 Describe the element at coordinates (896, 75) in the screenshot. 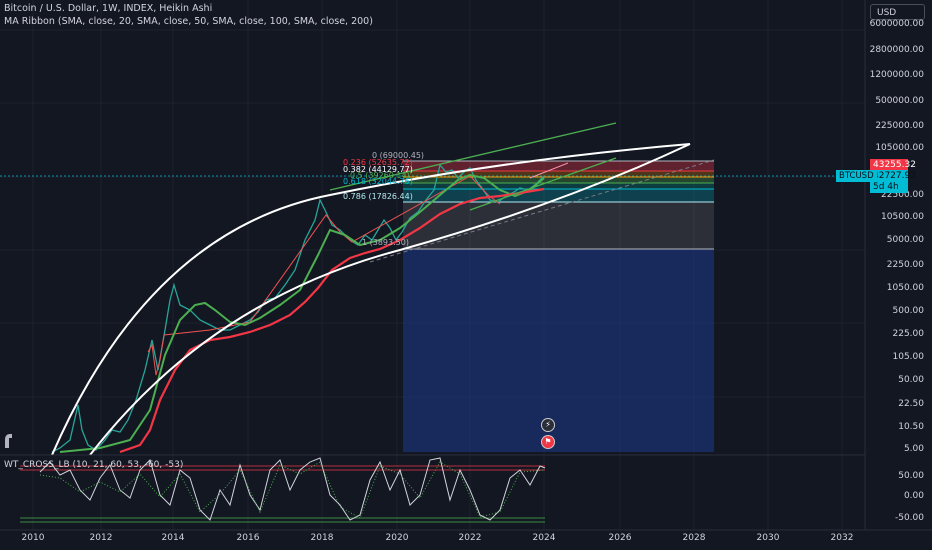

I see `price-tick: 1200000.00` at that location.